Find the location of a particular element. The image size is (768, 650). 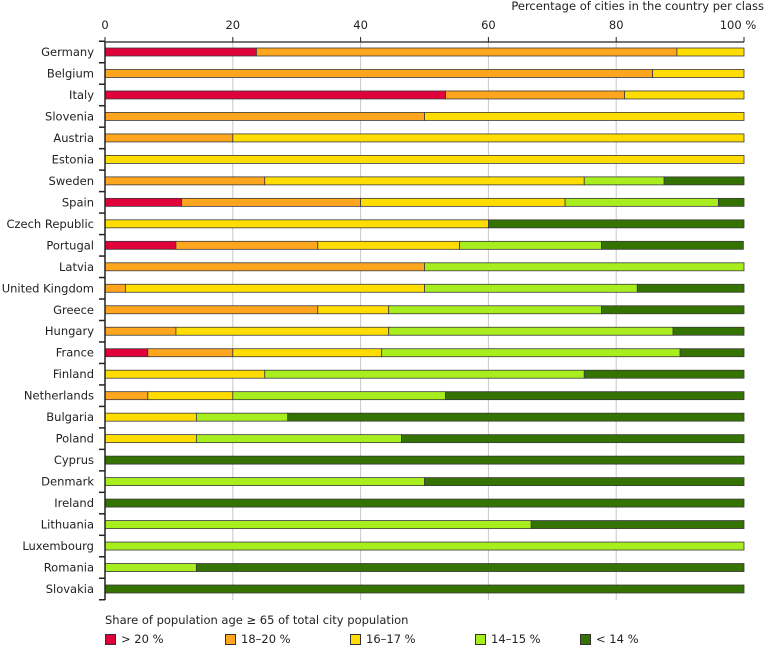

category-label: Hungary is located at coordinates (69, 331).